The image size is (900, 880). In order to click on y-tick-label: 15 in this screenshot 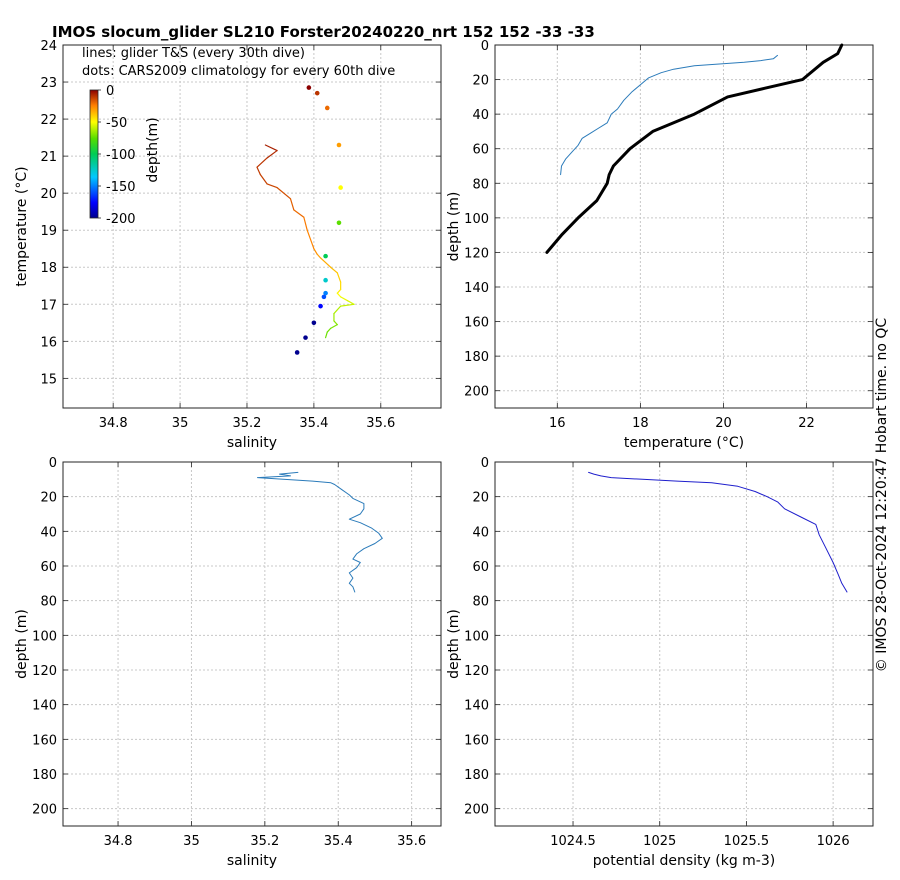, I will do `click(48, 379)`.